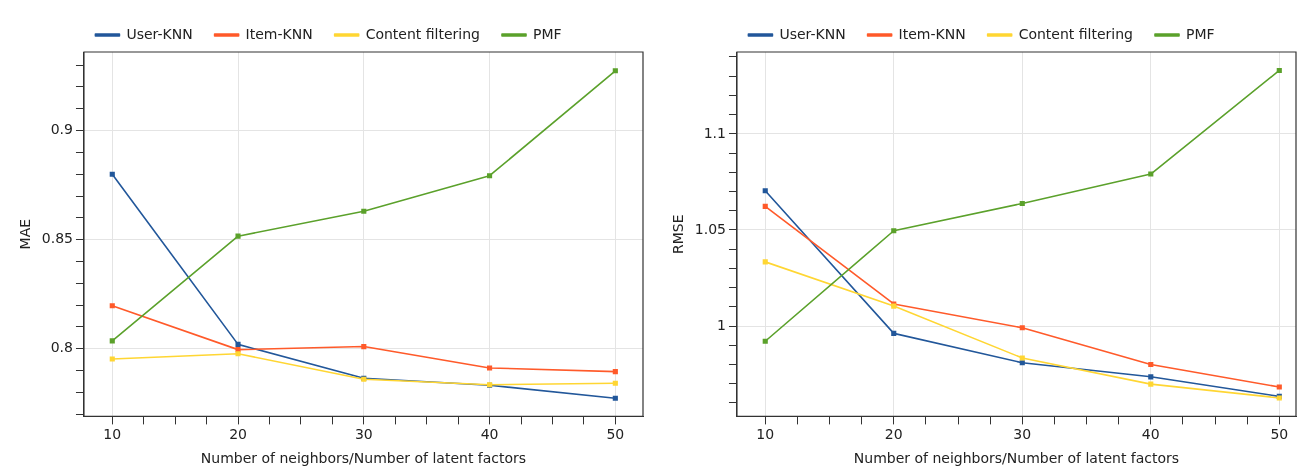 The image size is (1306, 472). I want to click on y-tick-label: 0.9, so click(61, 129).